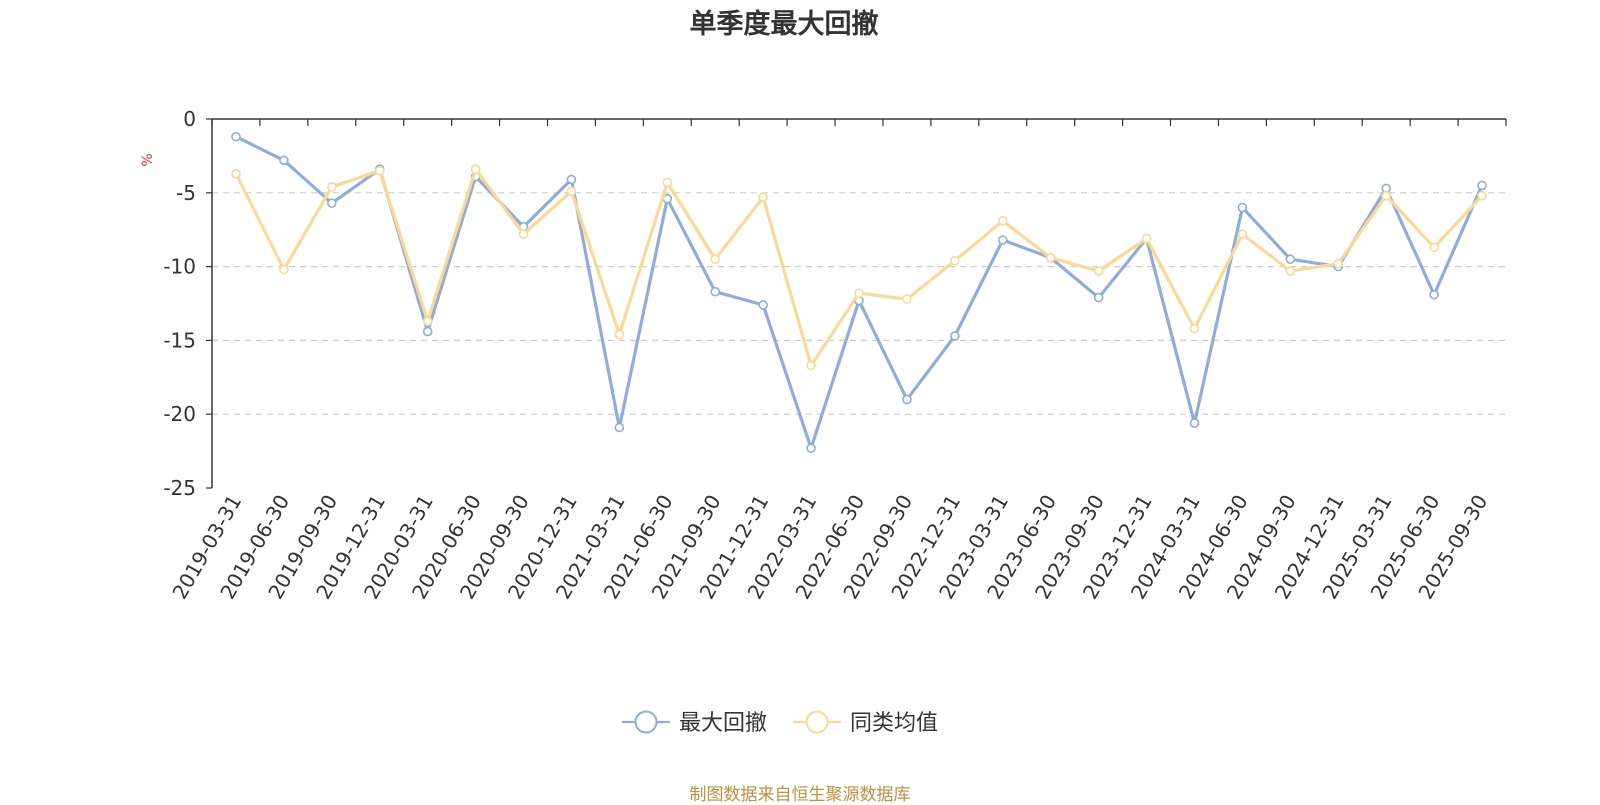 Image resolution: width=1600 pixels, height=805 pixels. Describe the element at coordinates (800, 795) in the screenshot. I see `source-footnote: 制图数据来自恒生聚源数据库` at that location.